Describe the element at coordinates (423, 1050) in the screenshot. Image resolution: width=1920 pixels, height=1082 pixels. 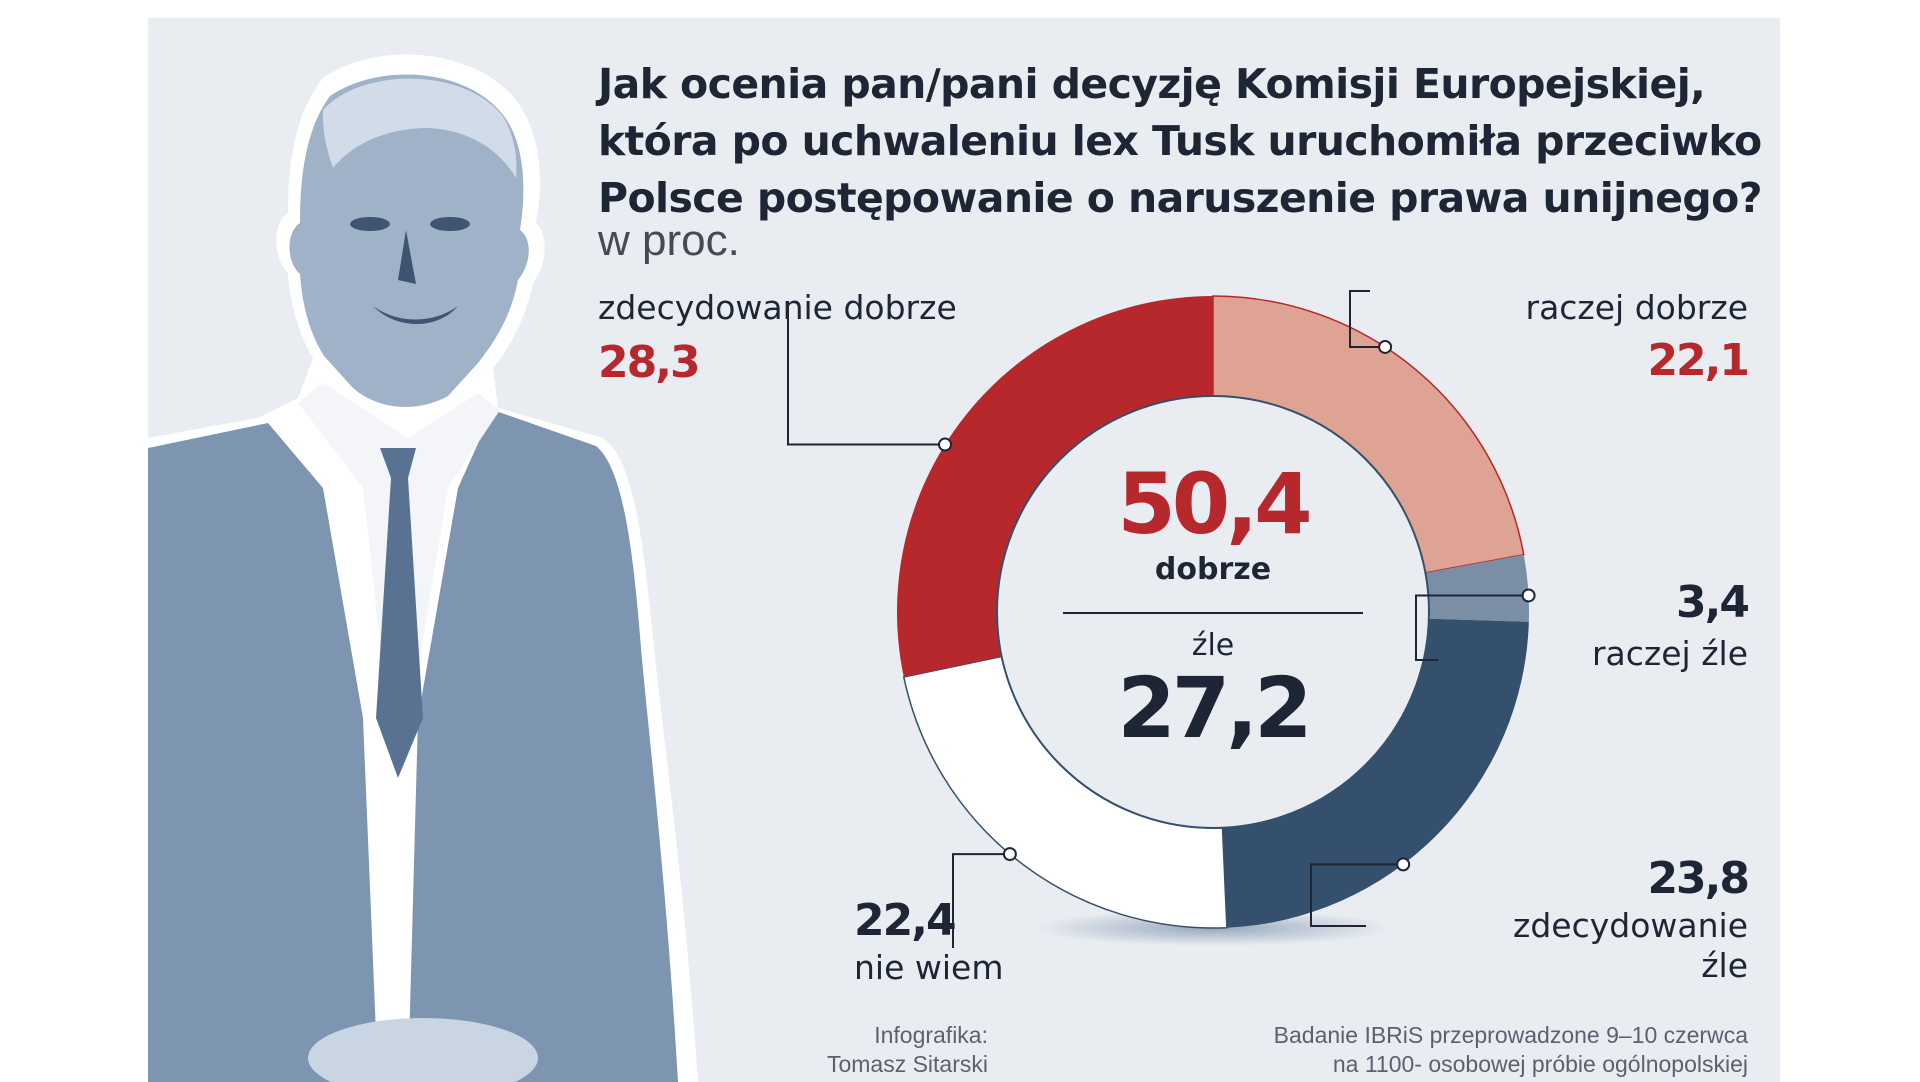
I see `portrait-hands` at that location.